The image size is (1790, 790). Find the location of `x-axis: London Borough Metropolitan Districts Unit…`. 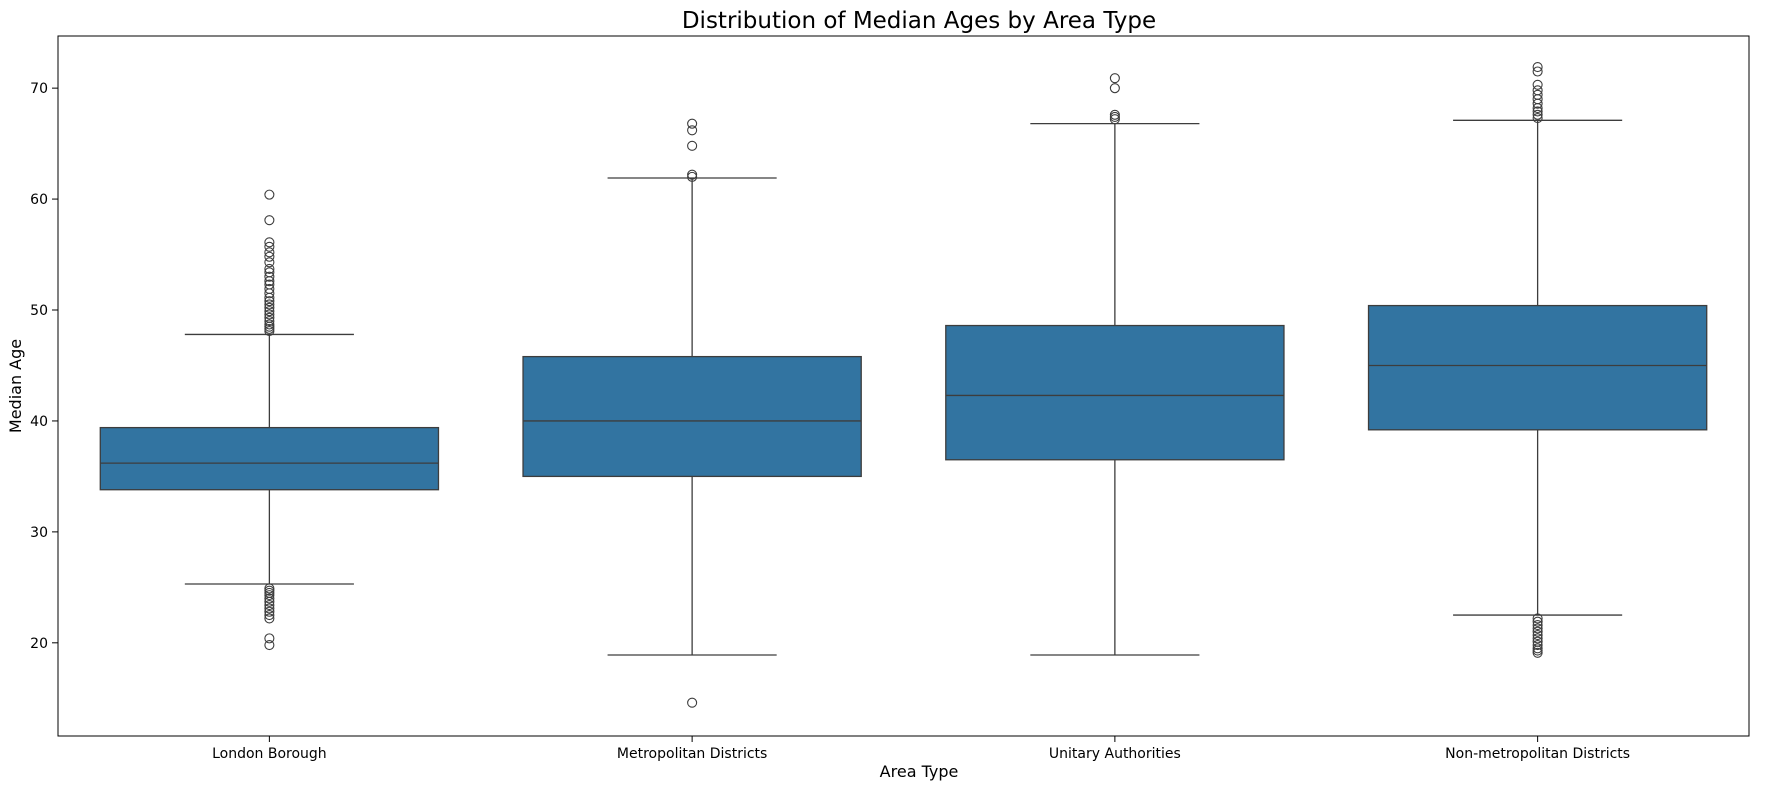

x-axis: London Borough Metropolitan Districts Unit… is located at coordinates (921, 749).